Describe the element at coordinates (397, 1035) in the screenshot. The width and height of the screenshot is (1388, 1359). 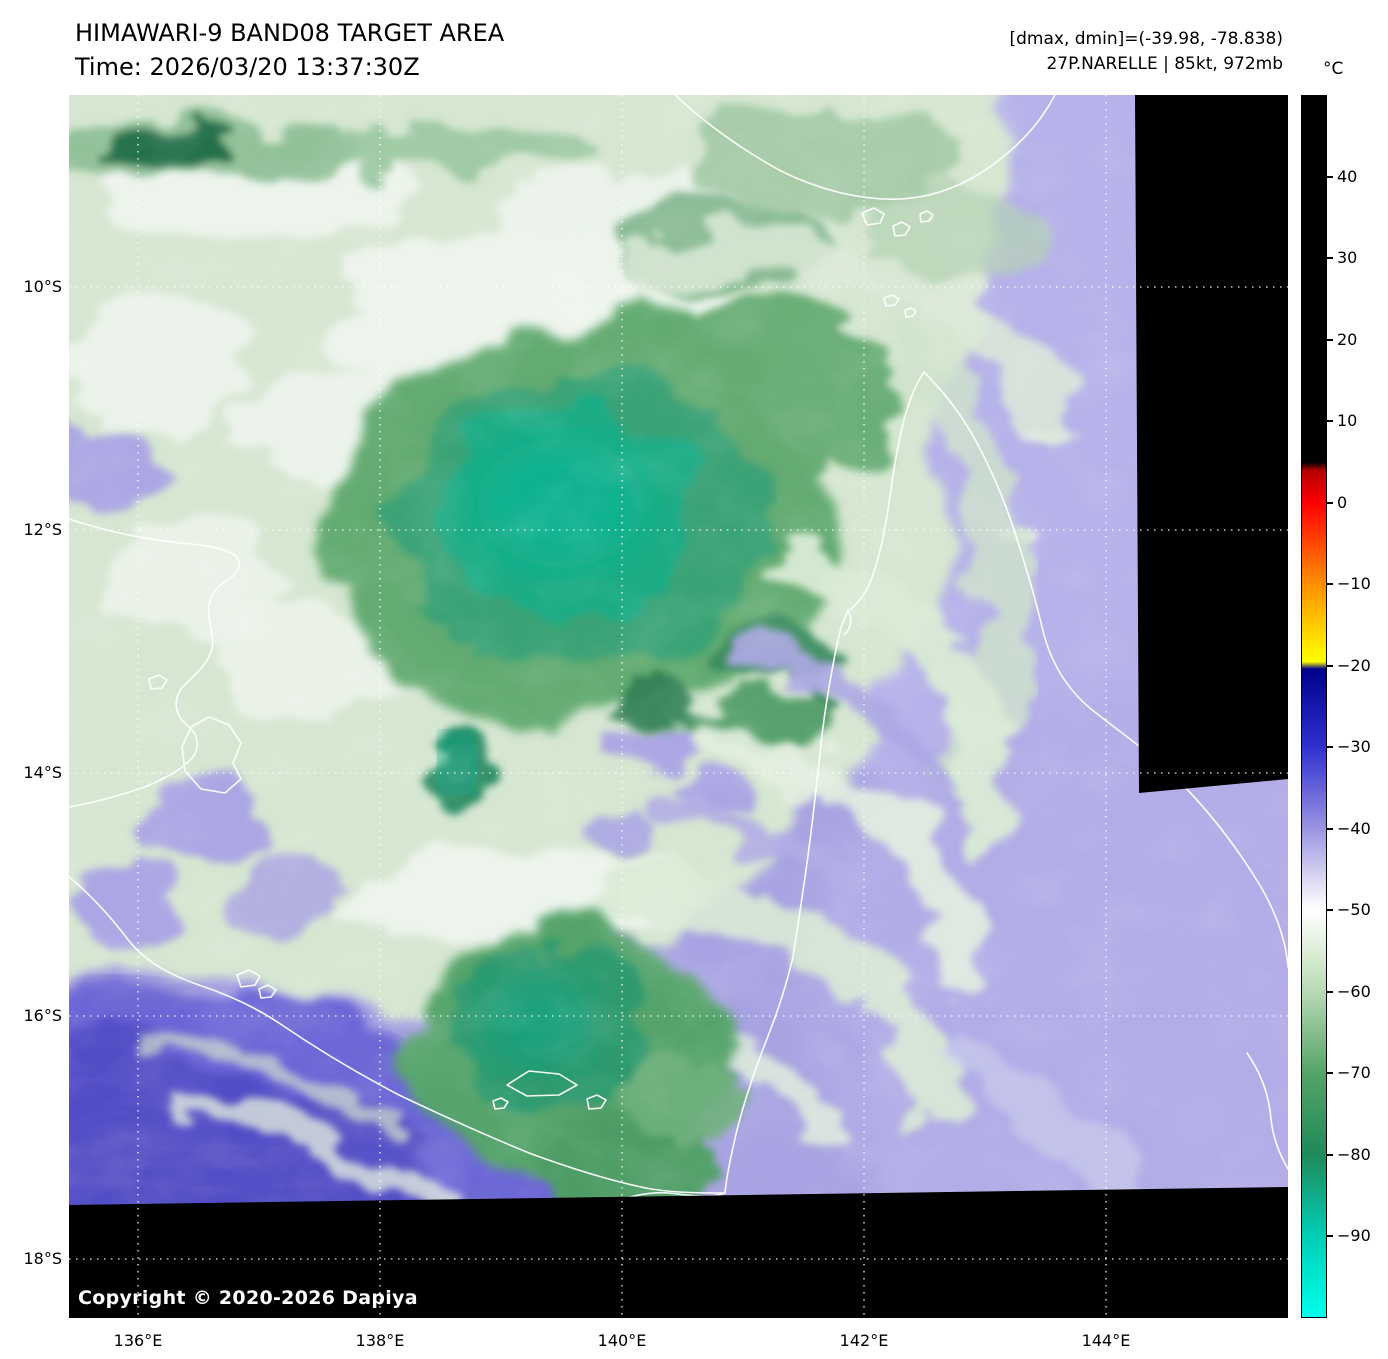
I see `coastline-gulf-south` at that location.